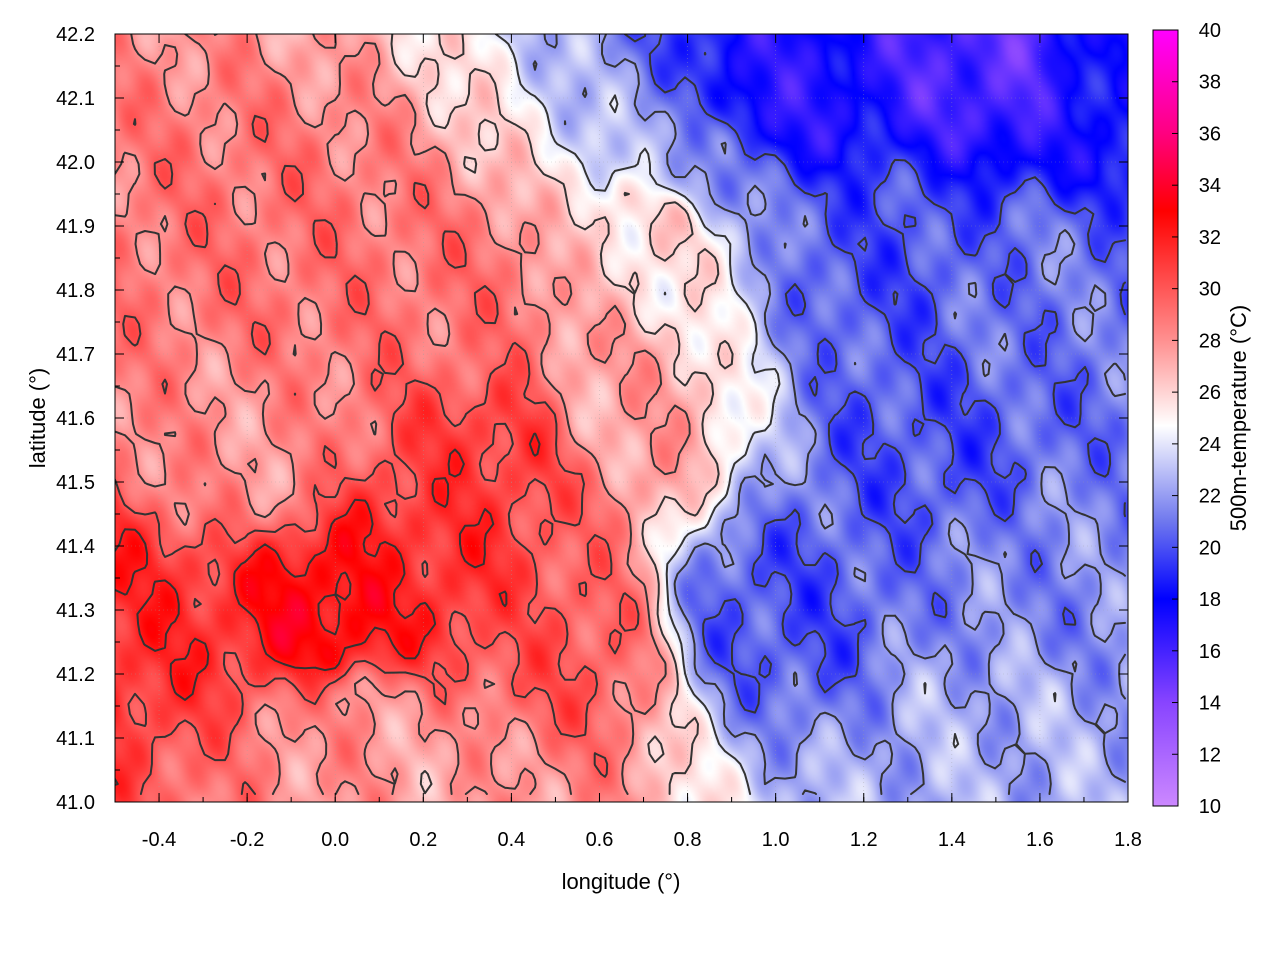 This screenshot has width=1280, height=960. I want to click on y-tick-label: 41.2, so click(75, 675).